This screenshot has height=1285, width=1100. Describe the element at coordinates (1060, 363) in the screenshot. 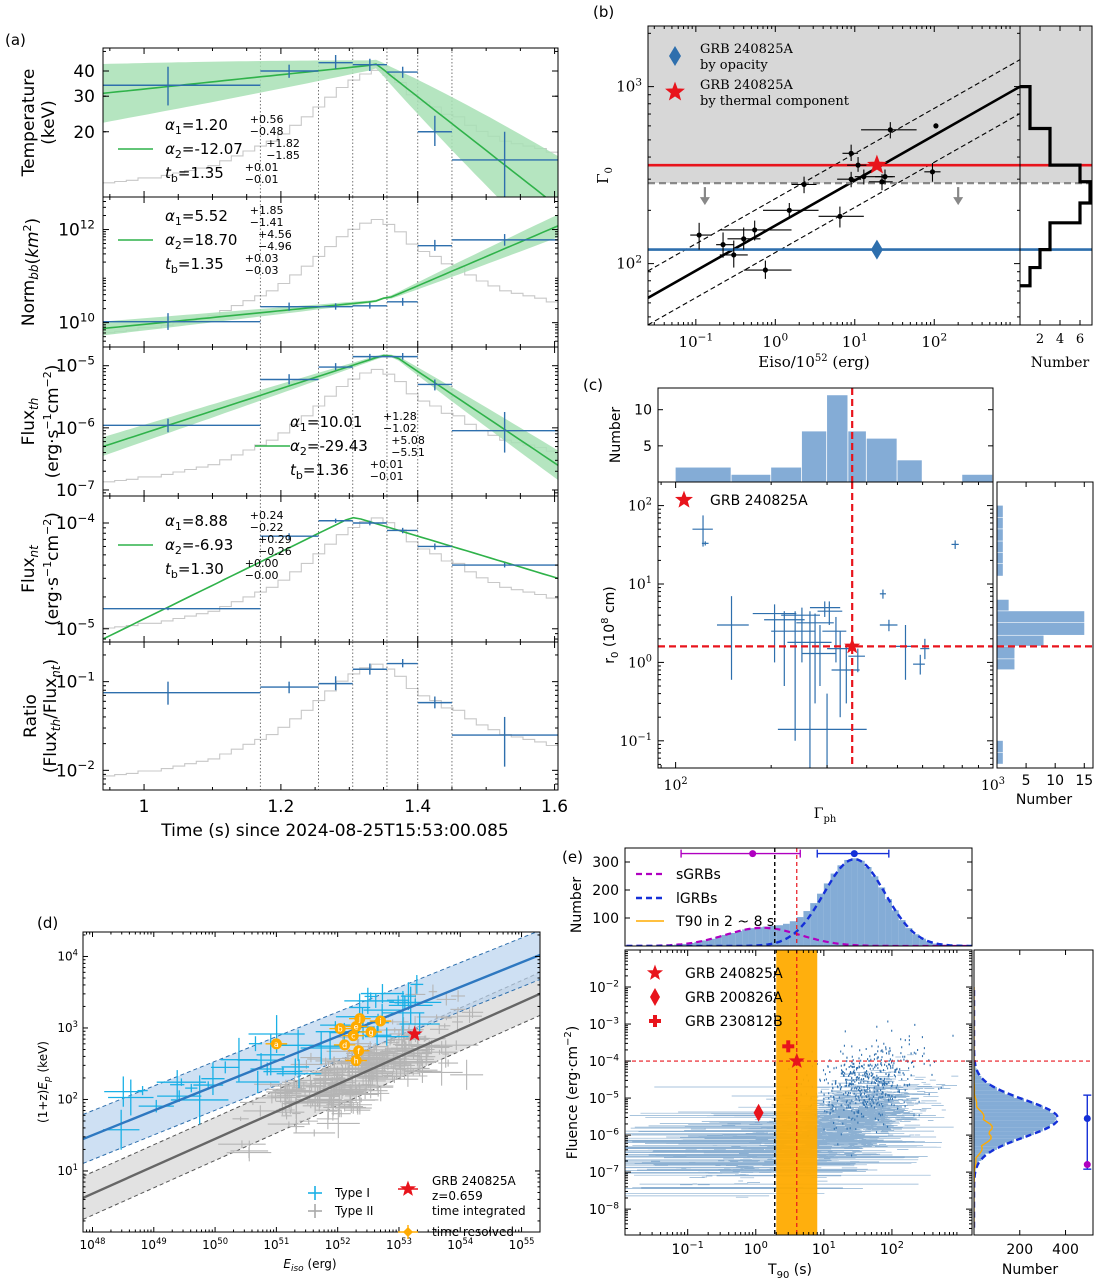

I see `hist-x-label: Number` at that location.